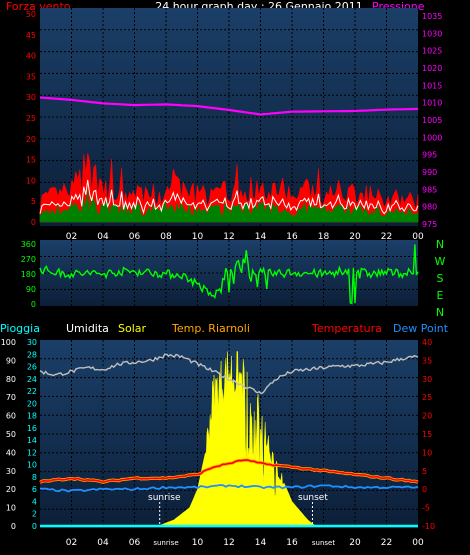  I want to click on solar-area, so click(237, 439).